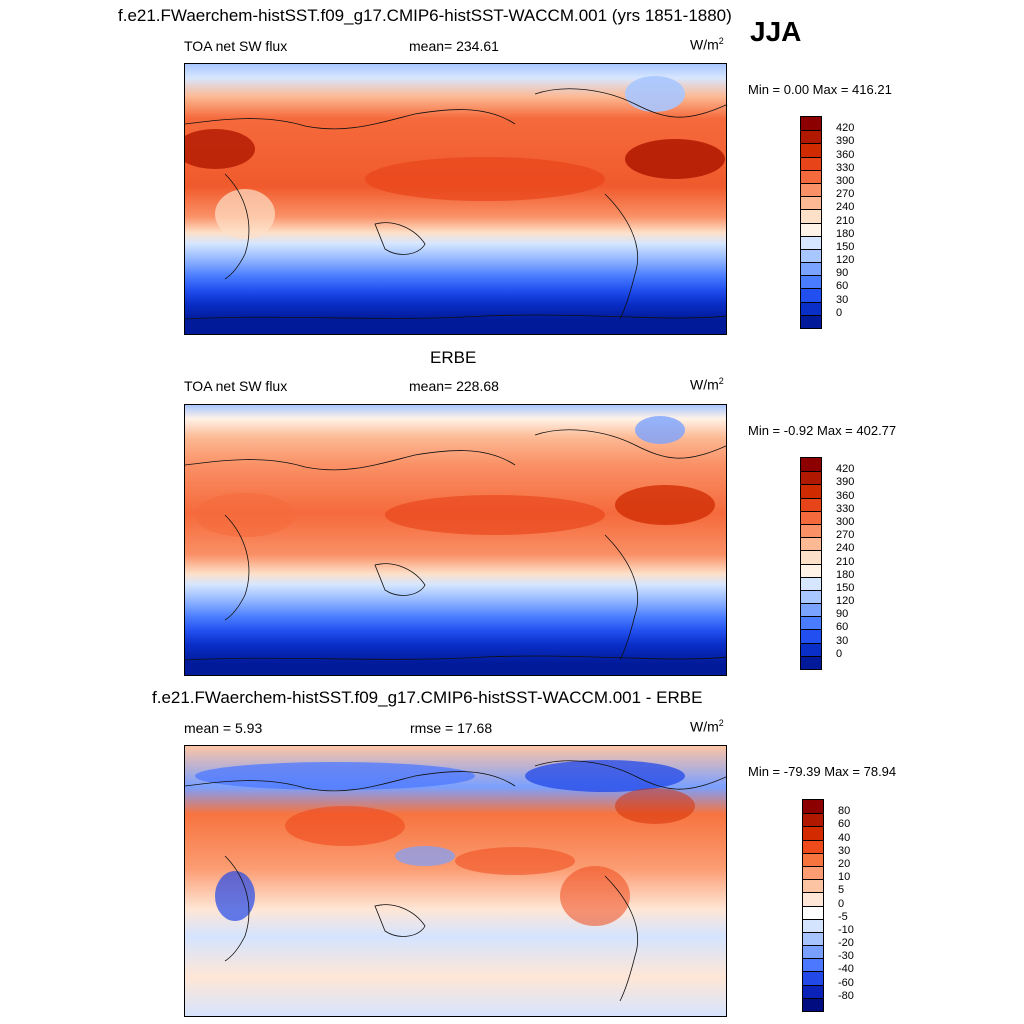 This screenshot has width=1024, height=1024. Describe the element at coordinates (846, 969) in the screenshot. I see `colorbar-tick-label: -40` at that location.